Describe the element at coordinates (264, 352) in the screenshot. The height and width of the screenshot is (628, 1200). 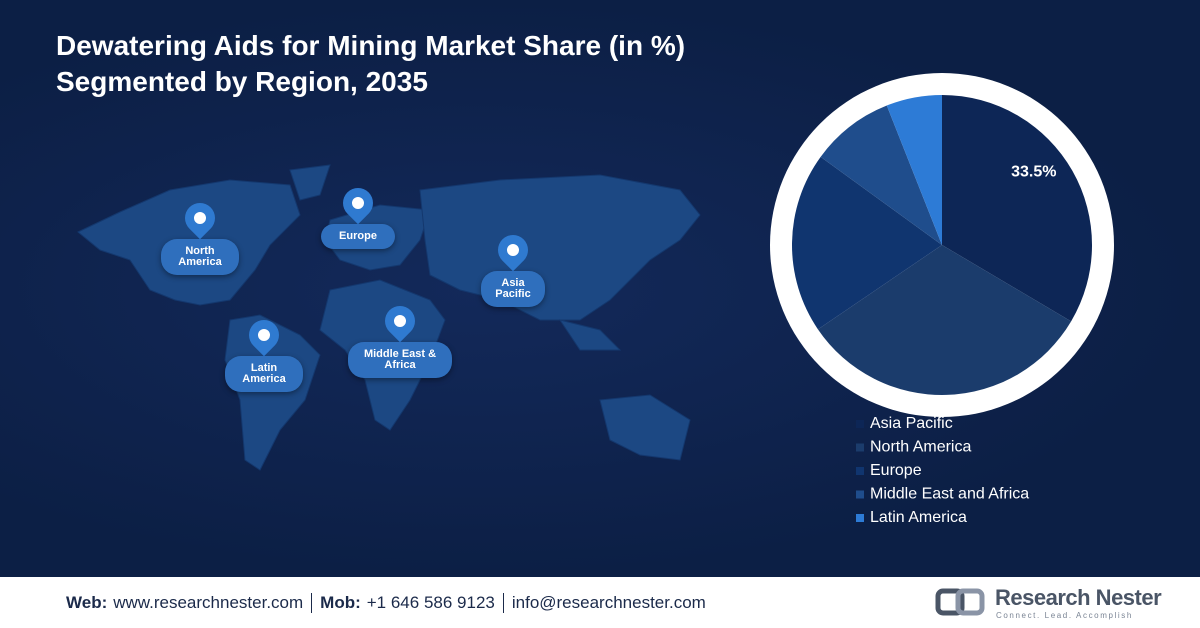
I see `map-pin: Latin America` at that location.